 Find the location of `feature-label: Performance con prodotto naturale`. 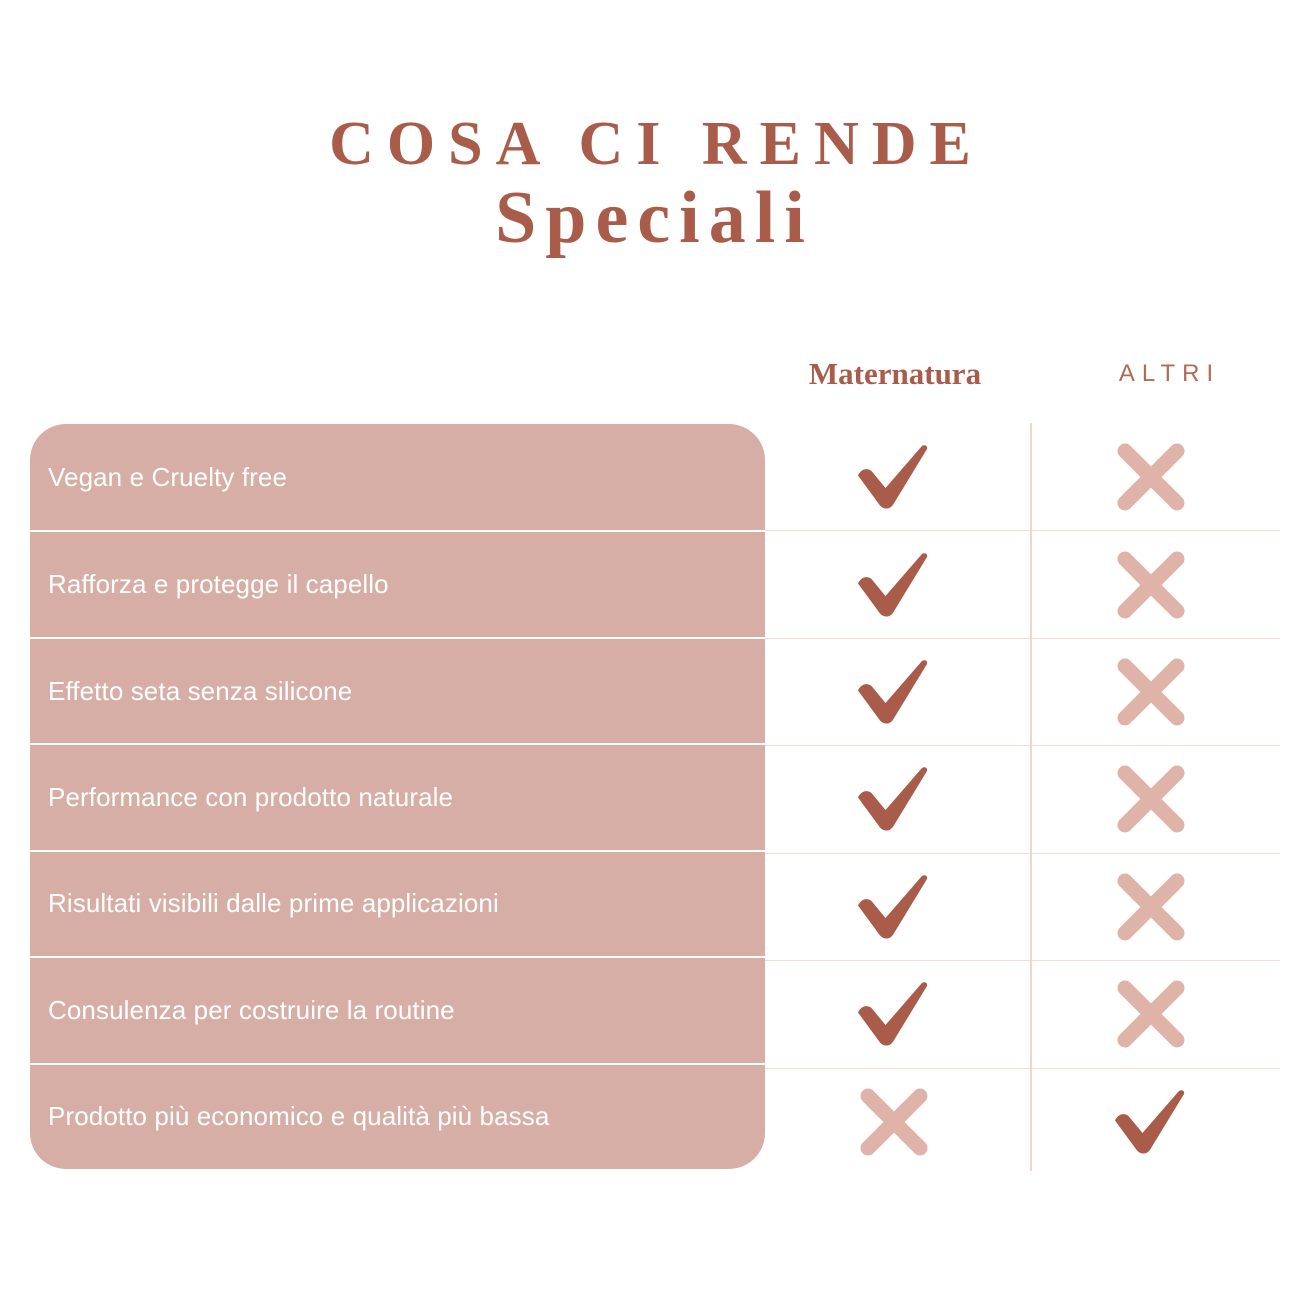

feature-label: Performance con prodotto naturale is located at coordinates (251, 796).